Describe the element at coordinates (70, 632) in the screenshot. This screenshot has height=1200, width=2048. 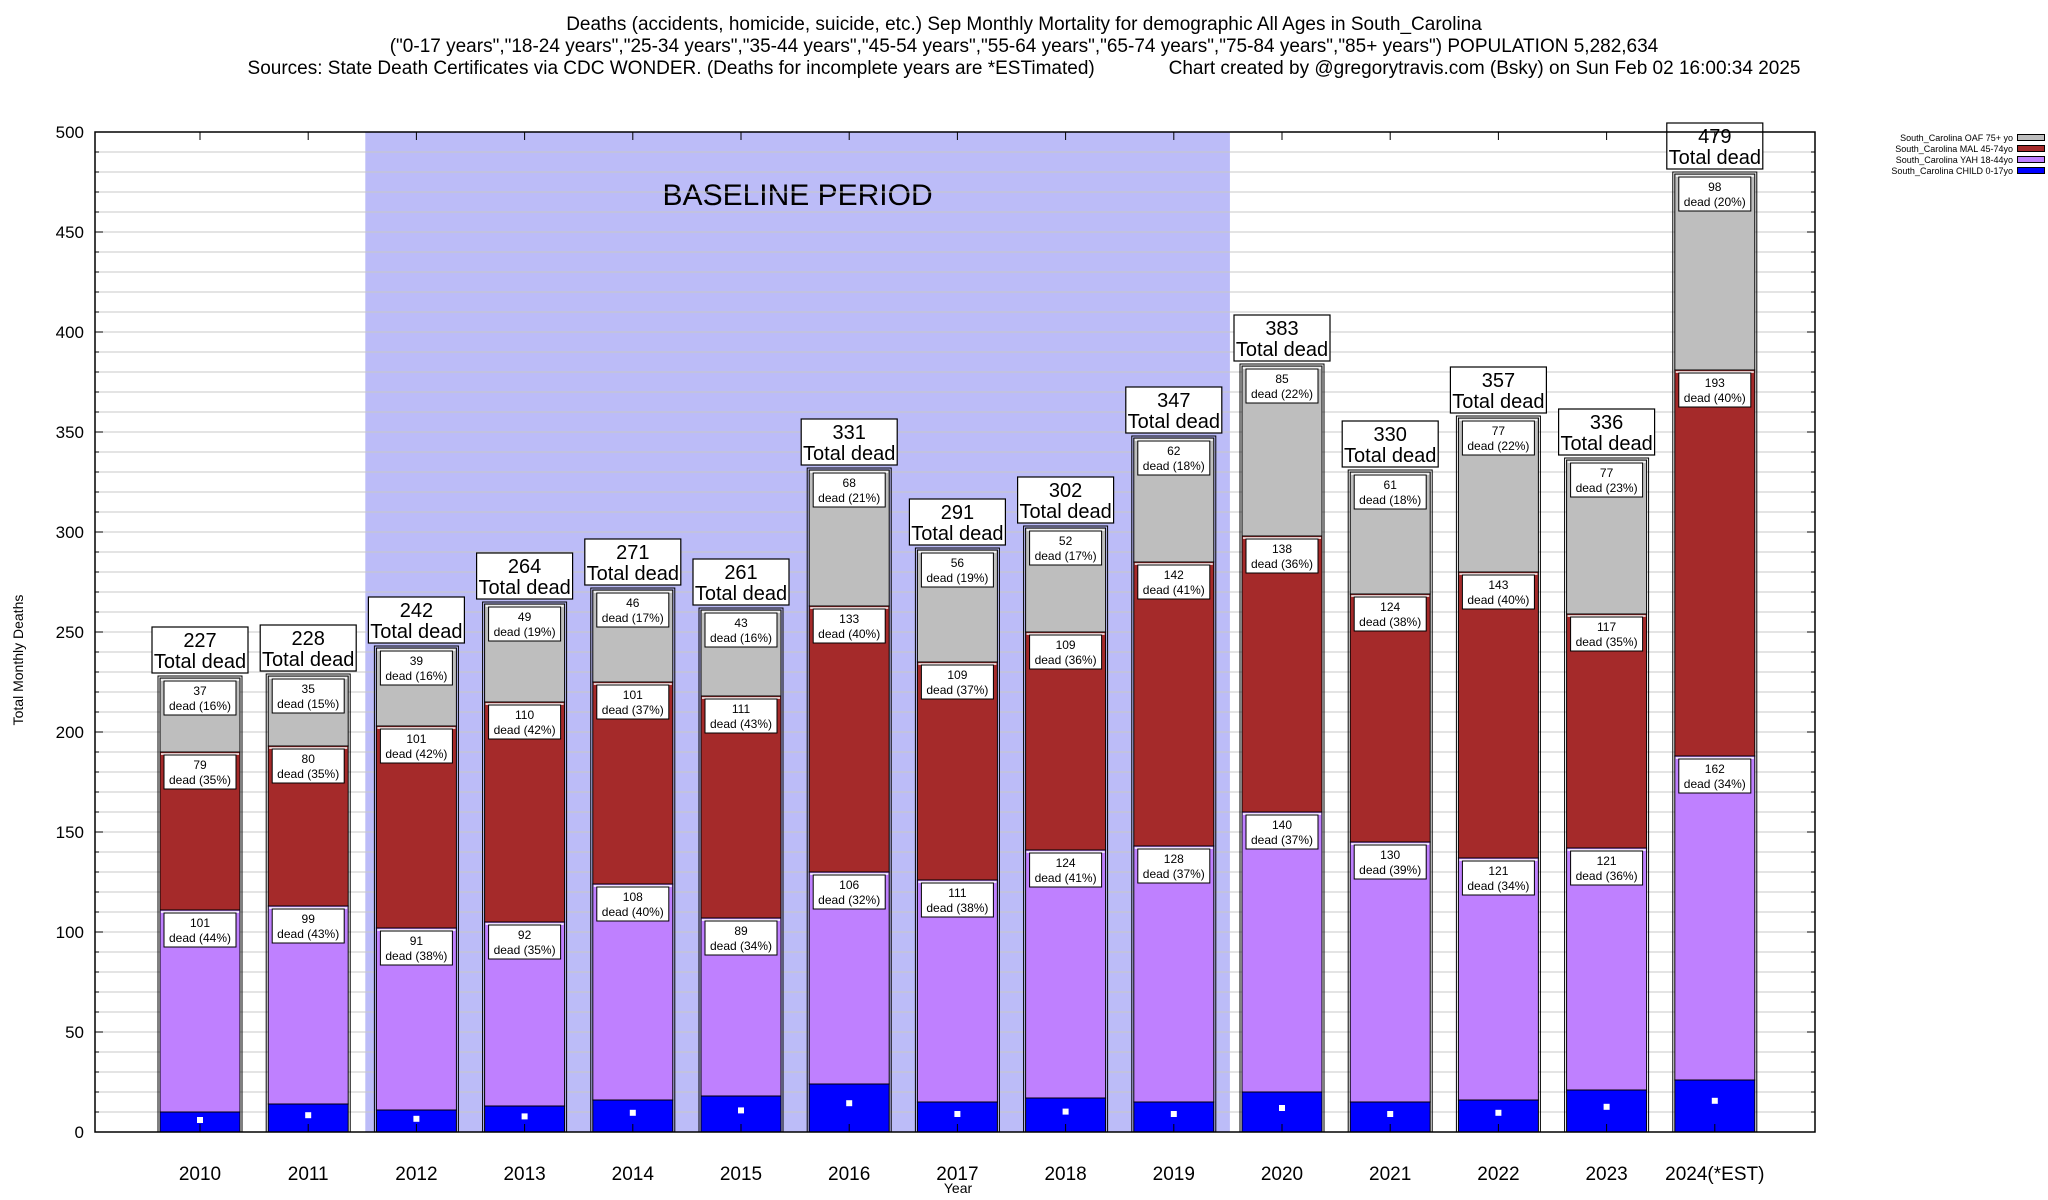
I see `y-tick-label: 250` at that location.